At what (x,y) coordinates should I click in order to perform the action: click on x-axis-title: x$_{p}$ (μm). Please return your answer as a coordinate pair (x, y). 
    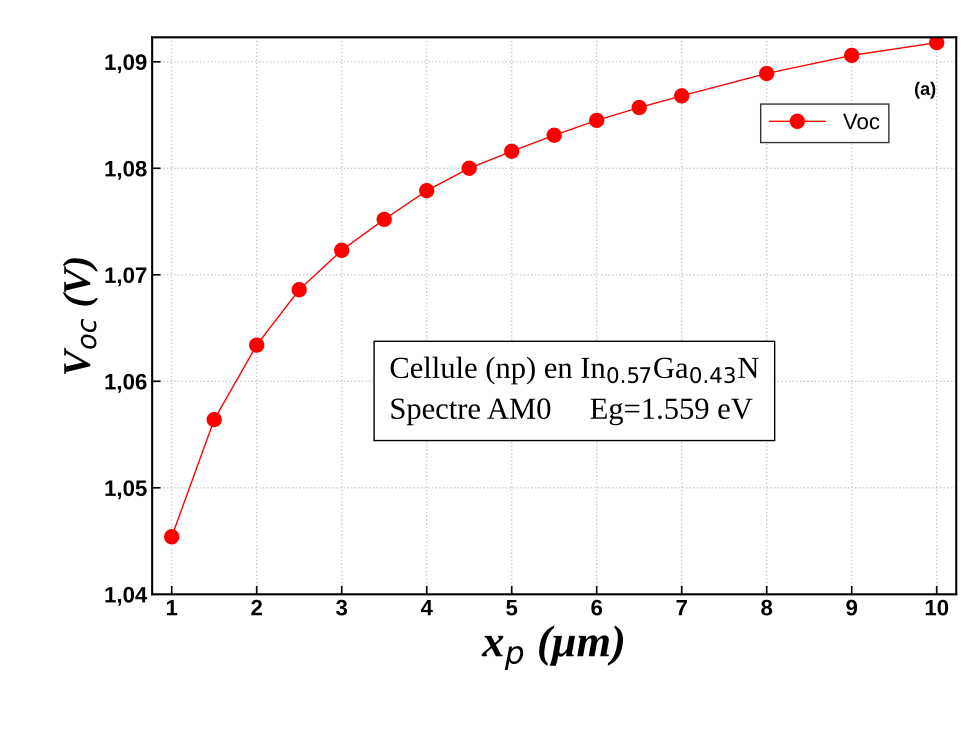
    Looking at the image, I should click on (552, 647).